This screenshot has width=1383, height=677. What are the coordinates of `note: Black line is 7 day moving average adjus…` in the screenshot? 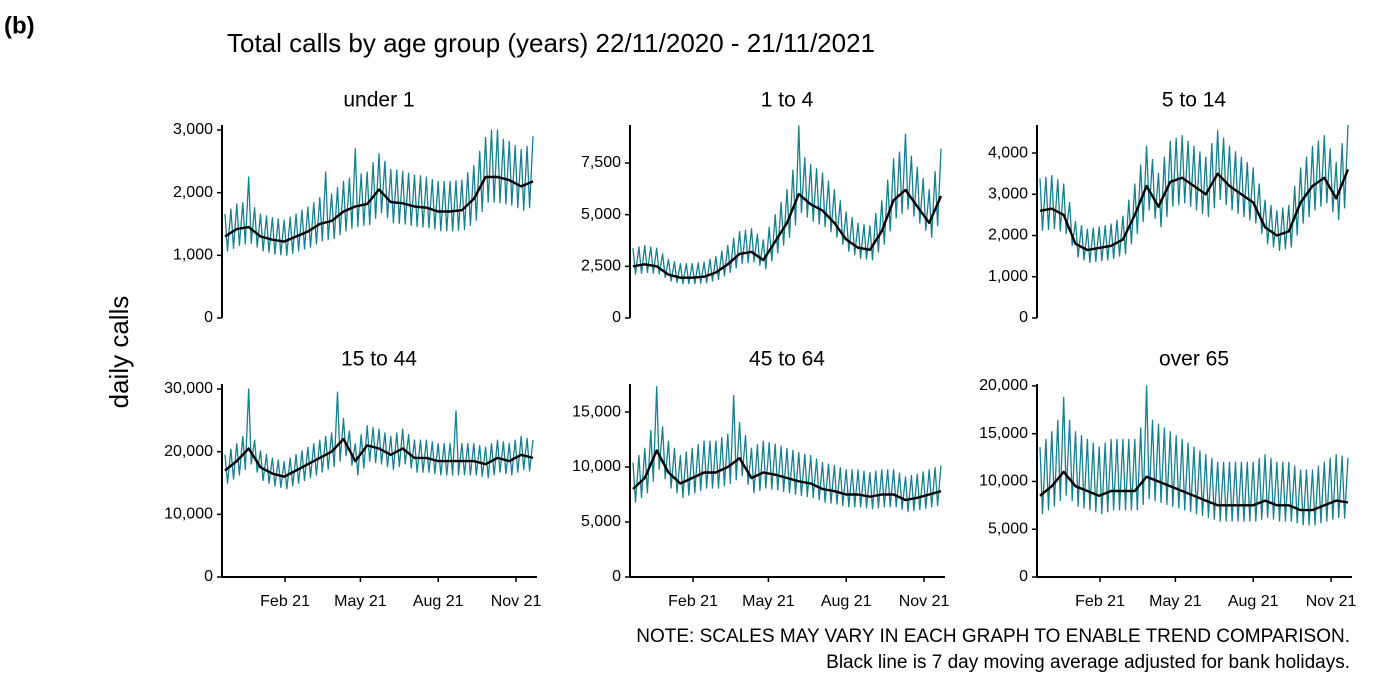 It's located at (1088, 662).